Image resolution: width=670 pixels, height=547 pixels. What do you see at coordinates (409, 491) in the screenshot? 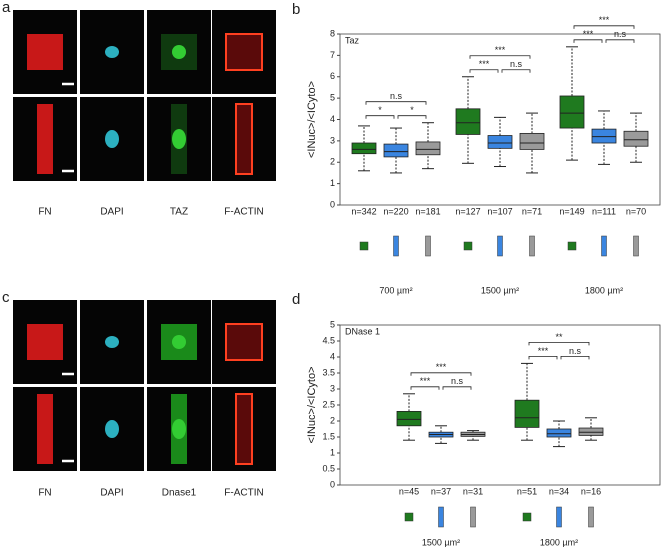
I see `n-label: n=45` at bounding box center [409, 491].